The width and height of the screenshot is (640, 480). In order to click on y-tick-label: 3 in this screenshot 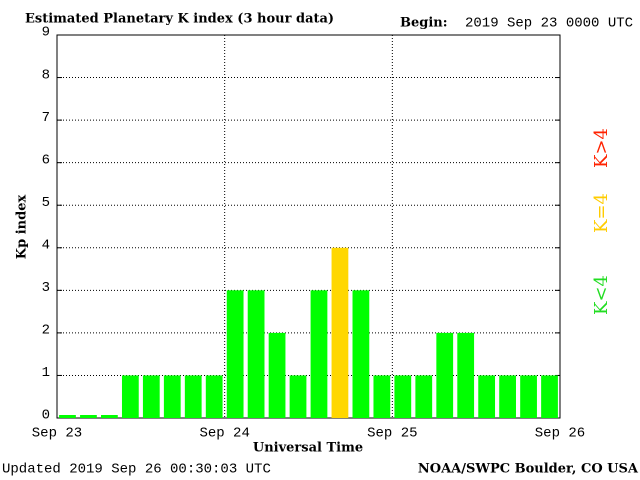, I will do `click(46, 288)`.